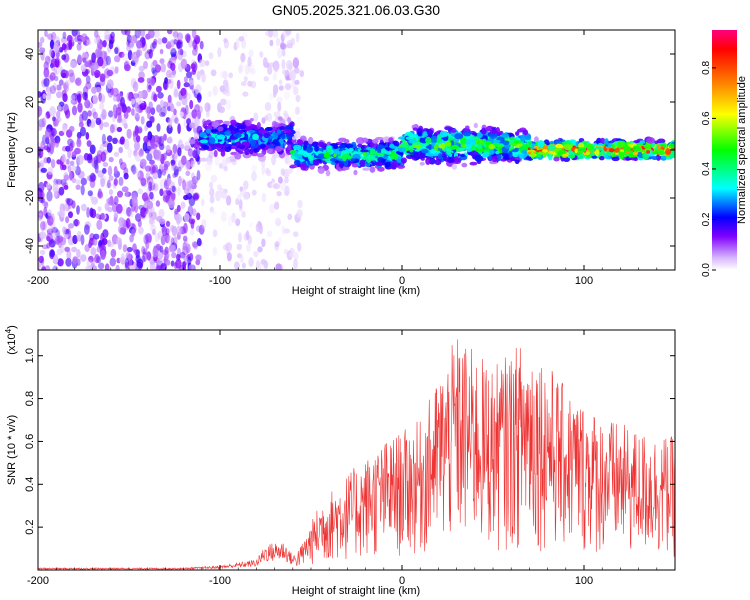  What do you see at coordinates (706, 118) in the screenshot?
I see `colorbar-tick-label: 0.6` at bounding box center [706, 118].